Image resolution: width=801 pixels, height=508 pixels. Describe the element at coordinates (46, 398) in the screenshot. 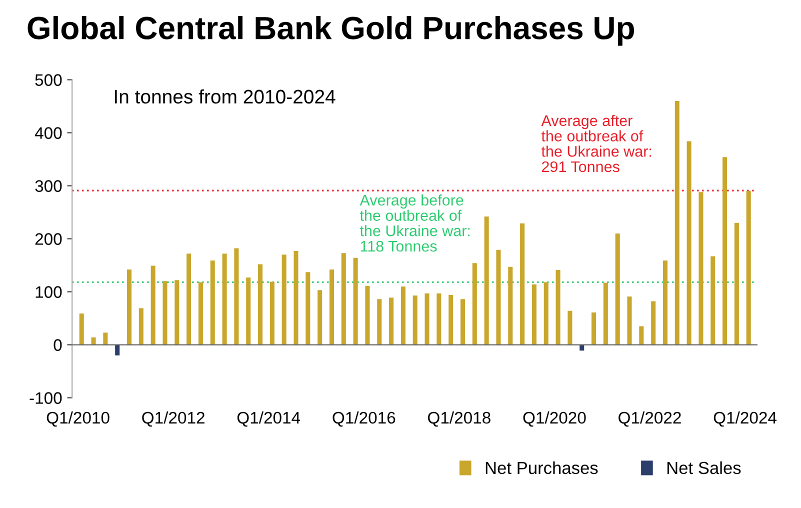

I see `y-tick-label: -100` at that location.